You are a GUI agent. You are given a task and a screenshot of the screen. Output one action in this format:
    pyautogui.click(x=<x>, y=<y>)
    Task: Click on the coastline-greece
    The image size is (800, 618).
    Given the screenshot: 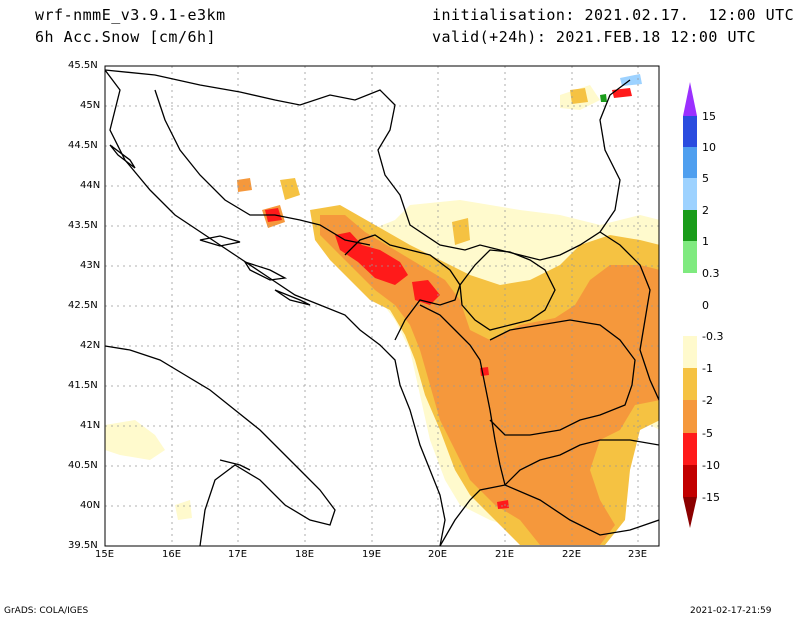 What is the action you would take?
    pyautogui.click(x=549, y=515)
    